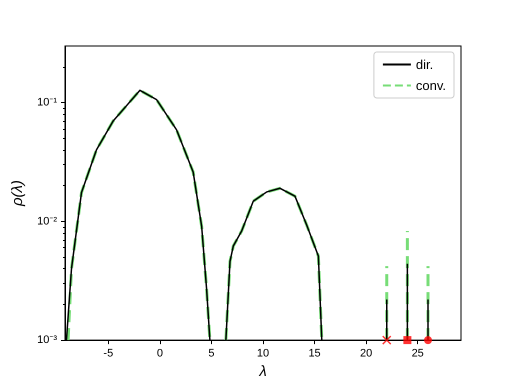 Image resolution: width=512 pixels, height=384 pixels. I want to click on x-tick-label: 5, so click(211, 354).